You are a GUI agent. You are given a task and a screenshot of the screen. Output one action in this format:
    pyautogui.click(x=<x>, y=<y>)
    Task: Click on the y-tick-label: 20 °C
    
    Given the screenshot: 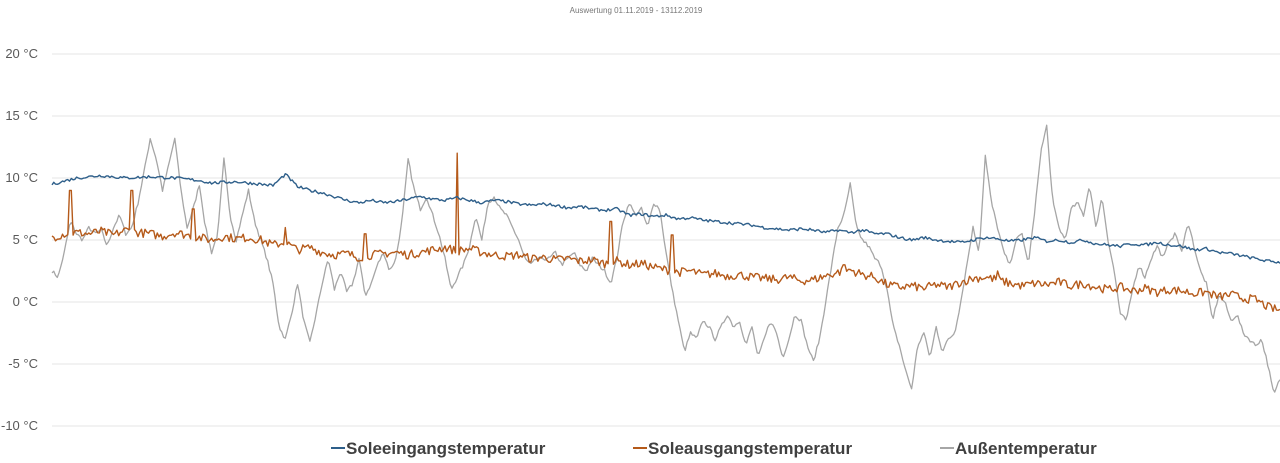 What is the action you would take?
    pyautogui.click(x=21, y=53)
    